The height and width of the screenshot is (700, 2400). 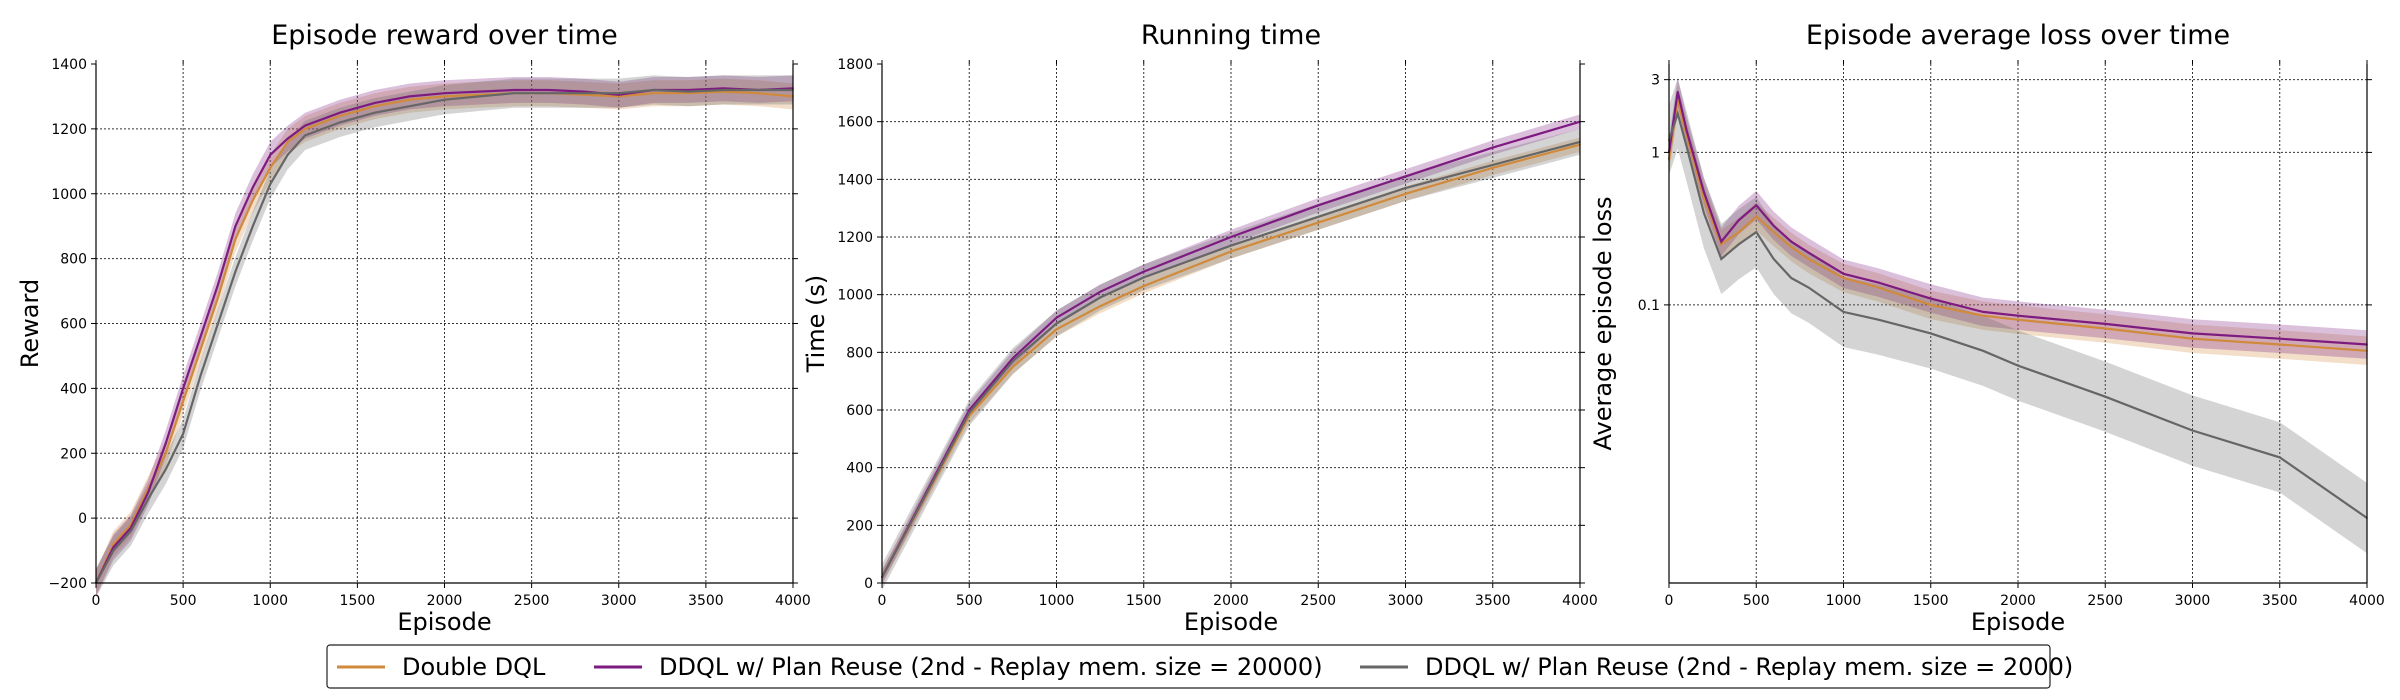 What do you see at coordinates (1057, 601) in the screenshot?
I see `x-tick-label: 1000` at bounding box center [1057, 601].